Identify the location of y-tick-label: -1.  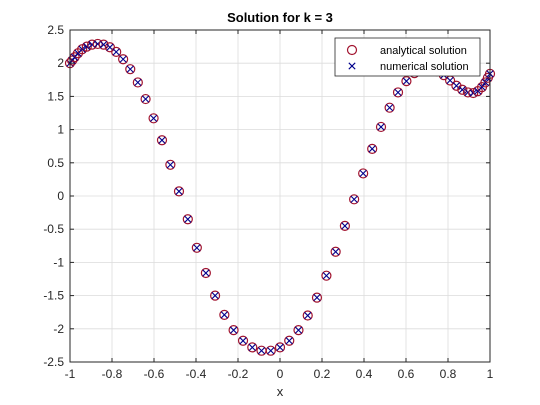
(58, 262).